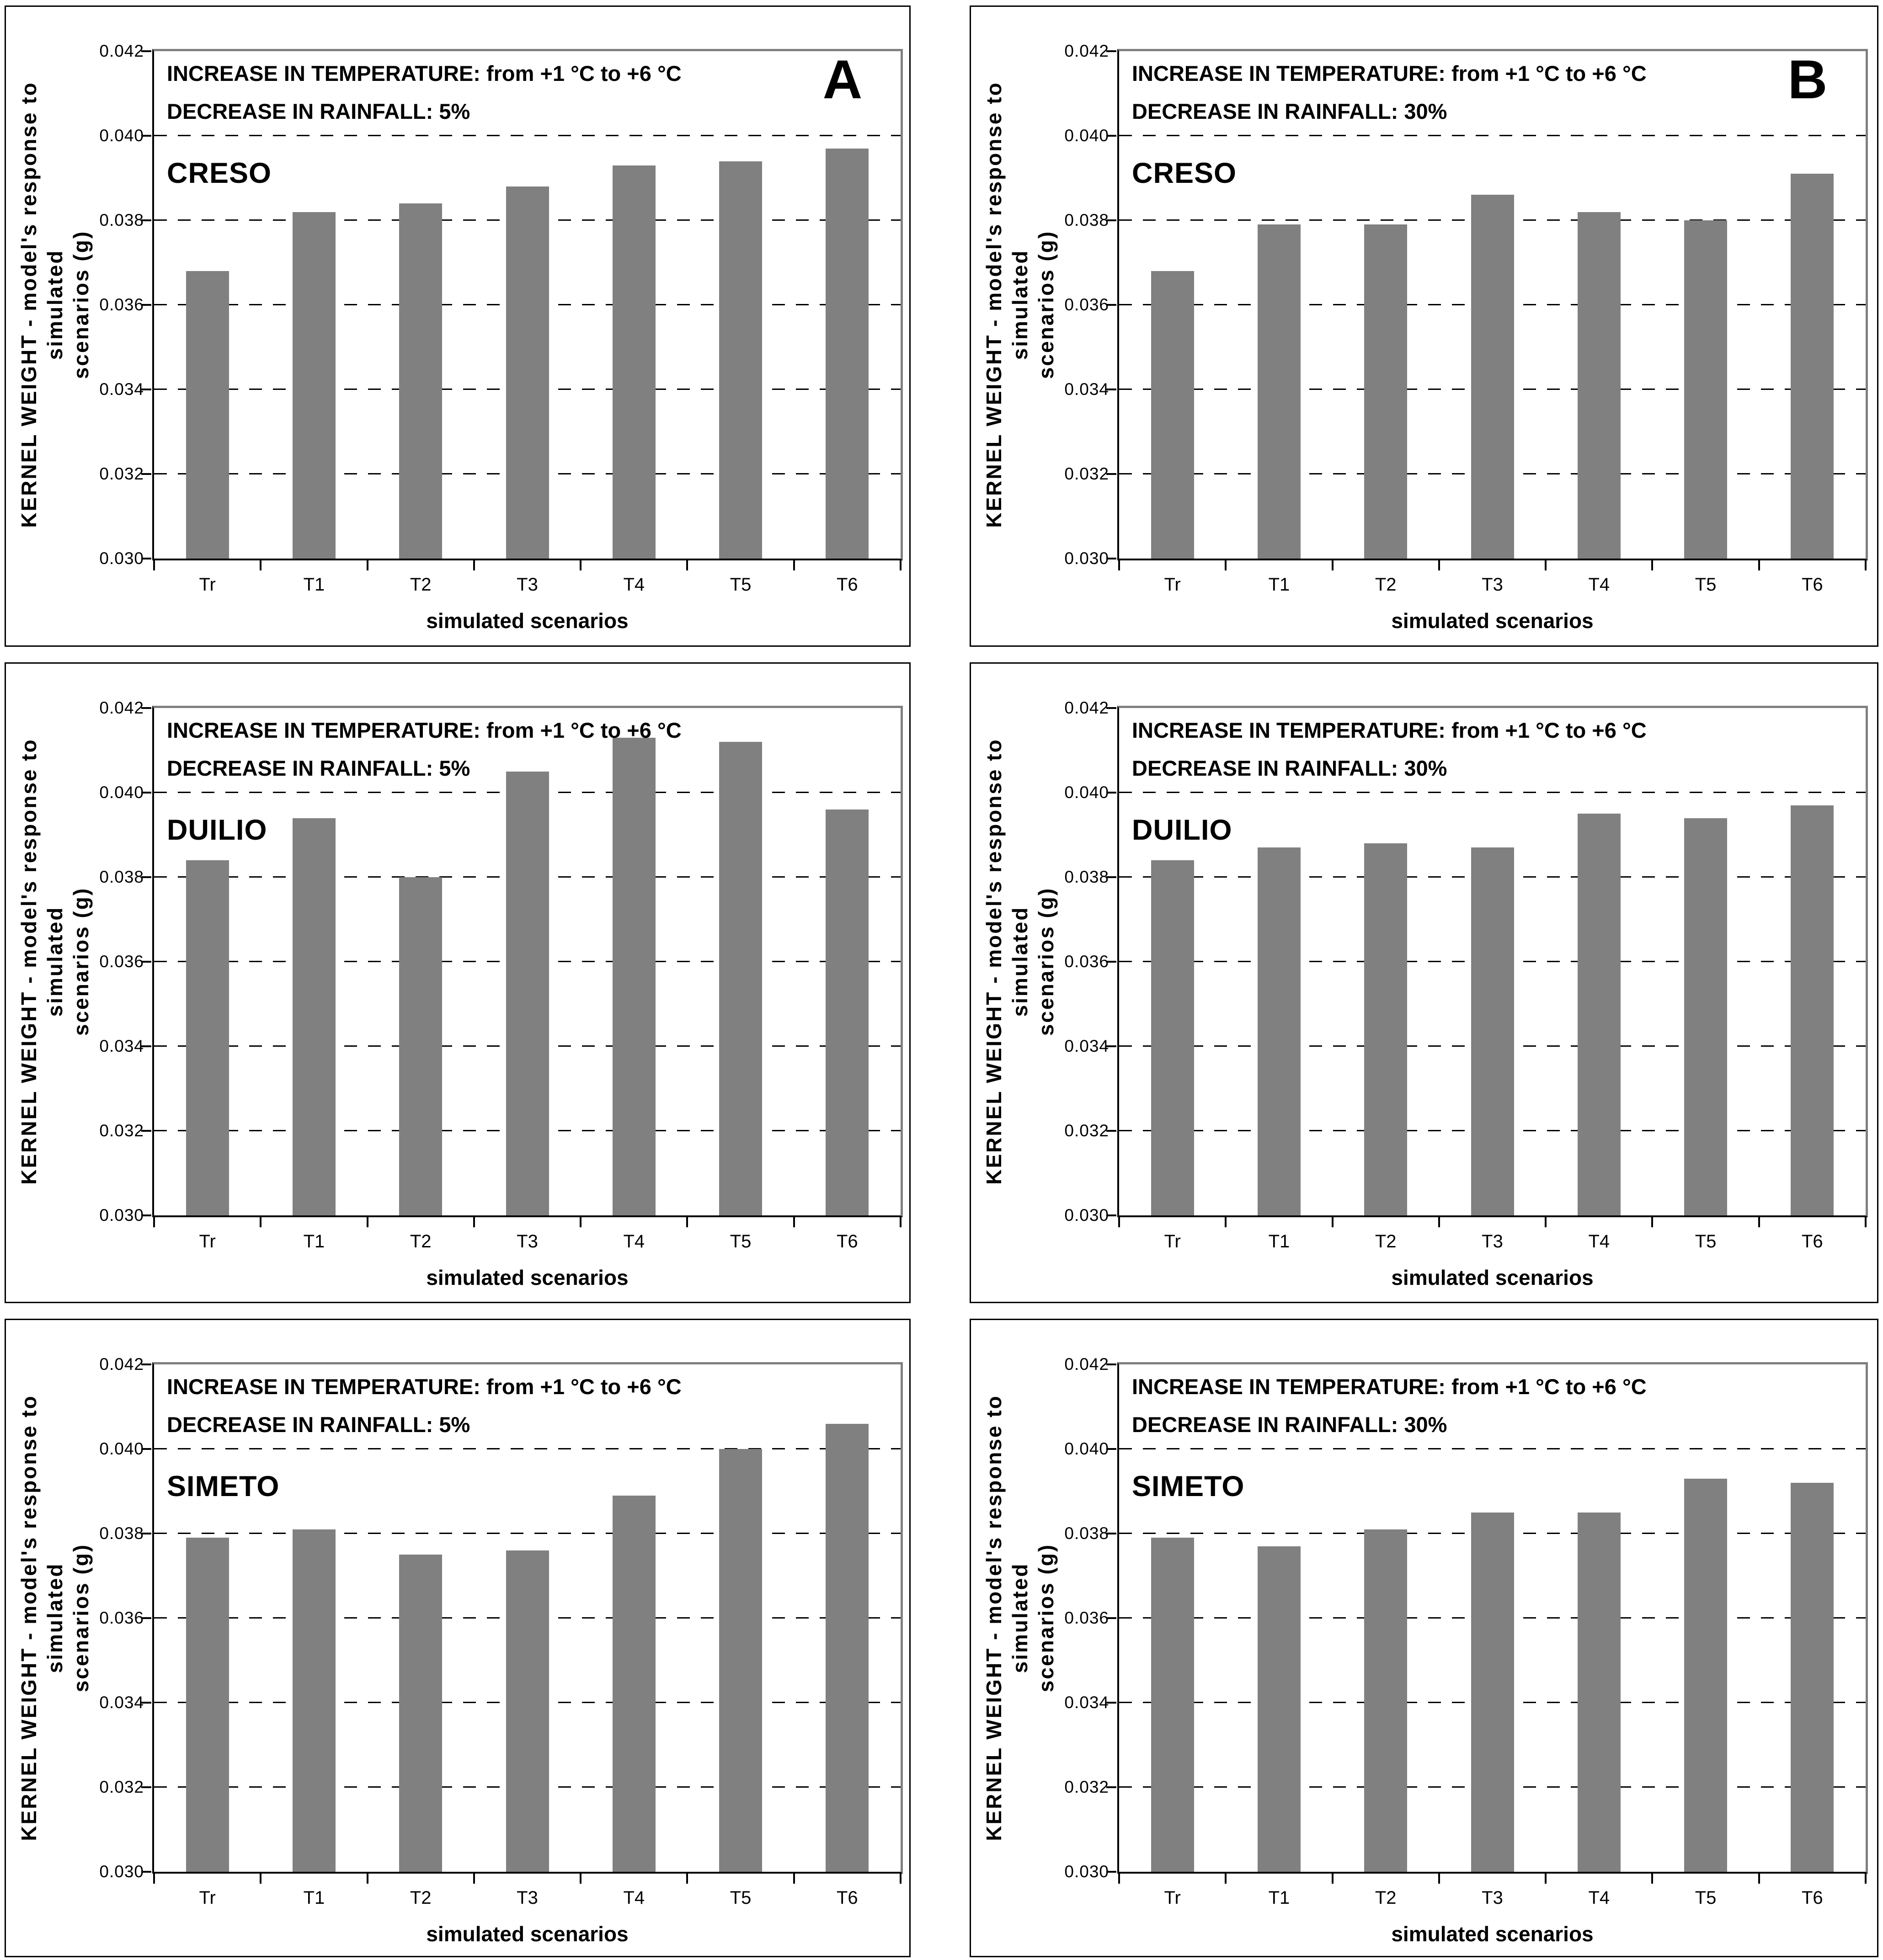 Image resolution: width=1883 pixels, height=1960 pixels. Describe the element at coordinates (1279, 1031) in the screenshot. I see `bar-T1` at that location.